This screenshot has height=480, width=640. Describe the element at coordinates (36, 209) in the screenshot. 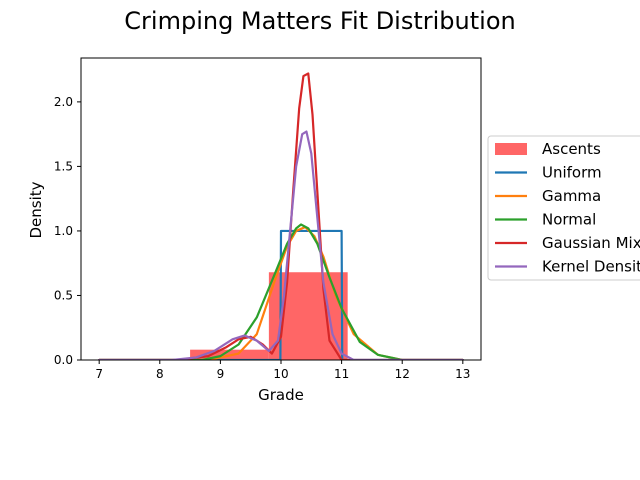

I see `y-axis-label: Density` at that location.